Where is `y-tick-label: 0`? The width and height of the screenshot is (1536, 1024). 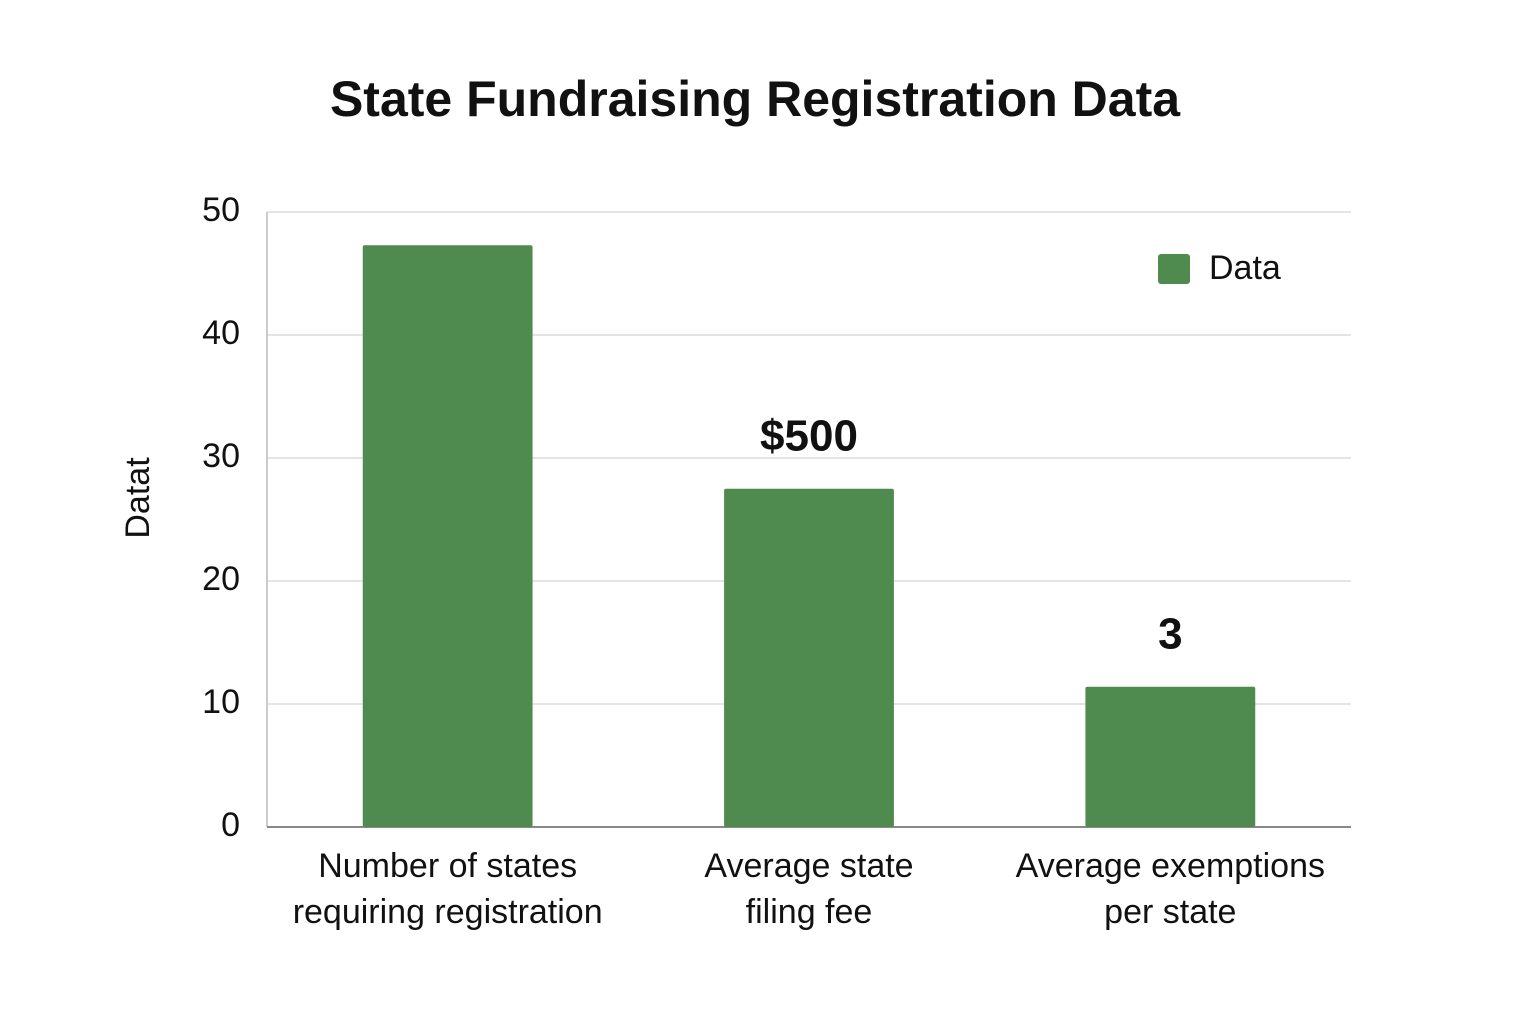
y-tick-label: 0 is located at coordinates (230, 825).